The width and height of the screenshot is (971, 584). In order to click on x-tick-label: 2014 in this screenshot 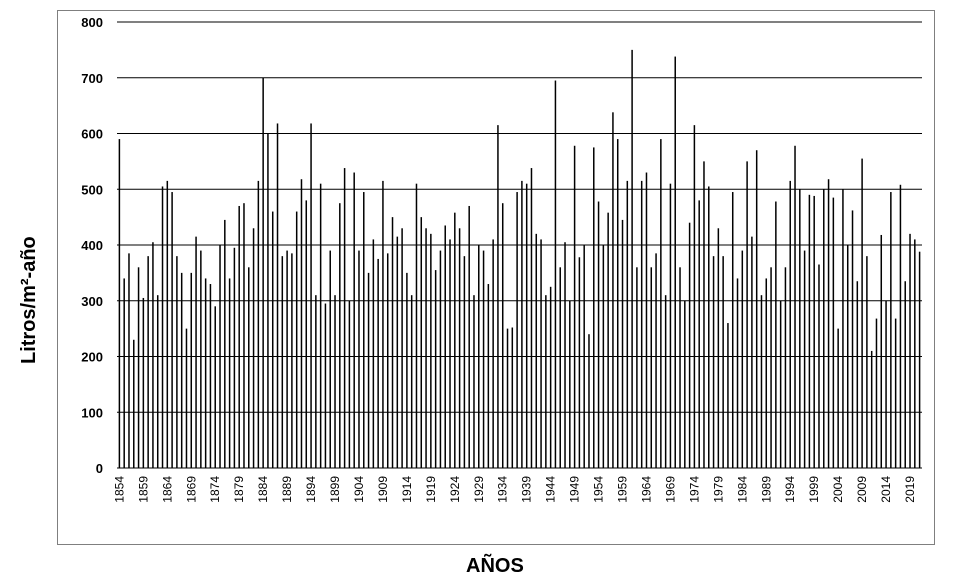, I will do `click(886, 489)`.